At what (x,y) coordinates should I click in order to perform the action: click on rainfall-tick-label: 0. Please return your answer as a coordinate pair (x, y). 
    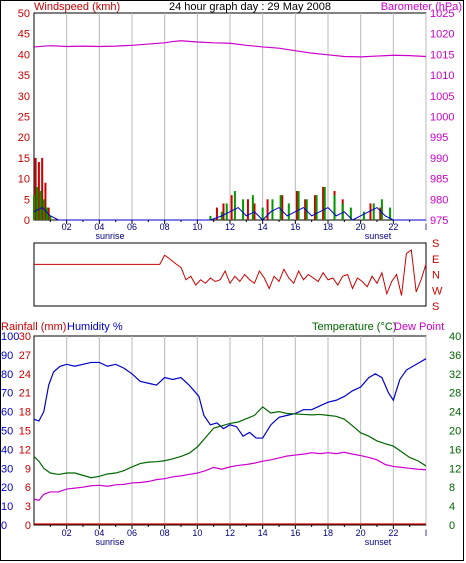
    Looking at the image, I should click on (28, 526).